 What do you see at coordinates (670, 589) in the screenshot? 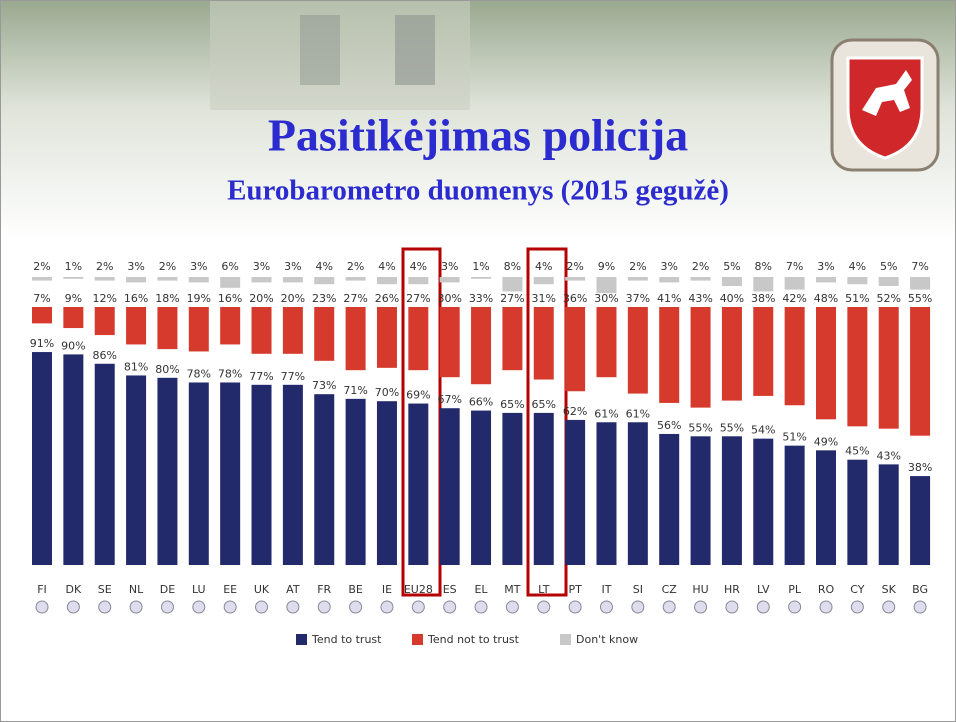
I see `x-tick-label: CZ` at bounding box center [670, 589].